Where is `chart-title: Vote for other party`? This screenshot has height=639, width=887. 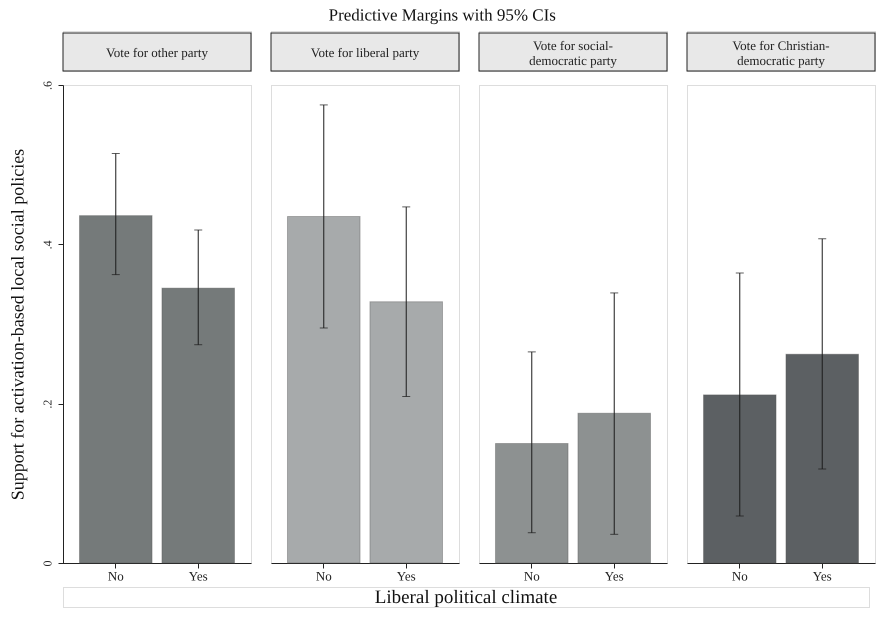
chart-title: Vote for other party is located at coordinates (157, 52).